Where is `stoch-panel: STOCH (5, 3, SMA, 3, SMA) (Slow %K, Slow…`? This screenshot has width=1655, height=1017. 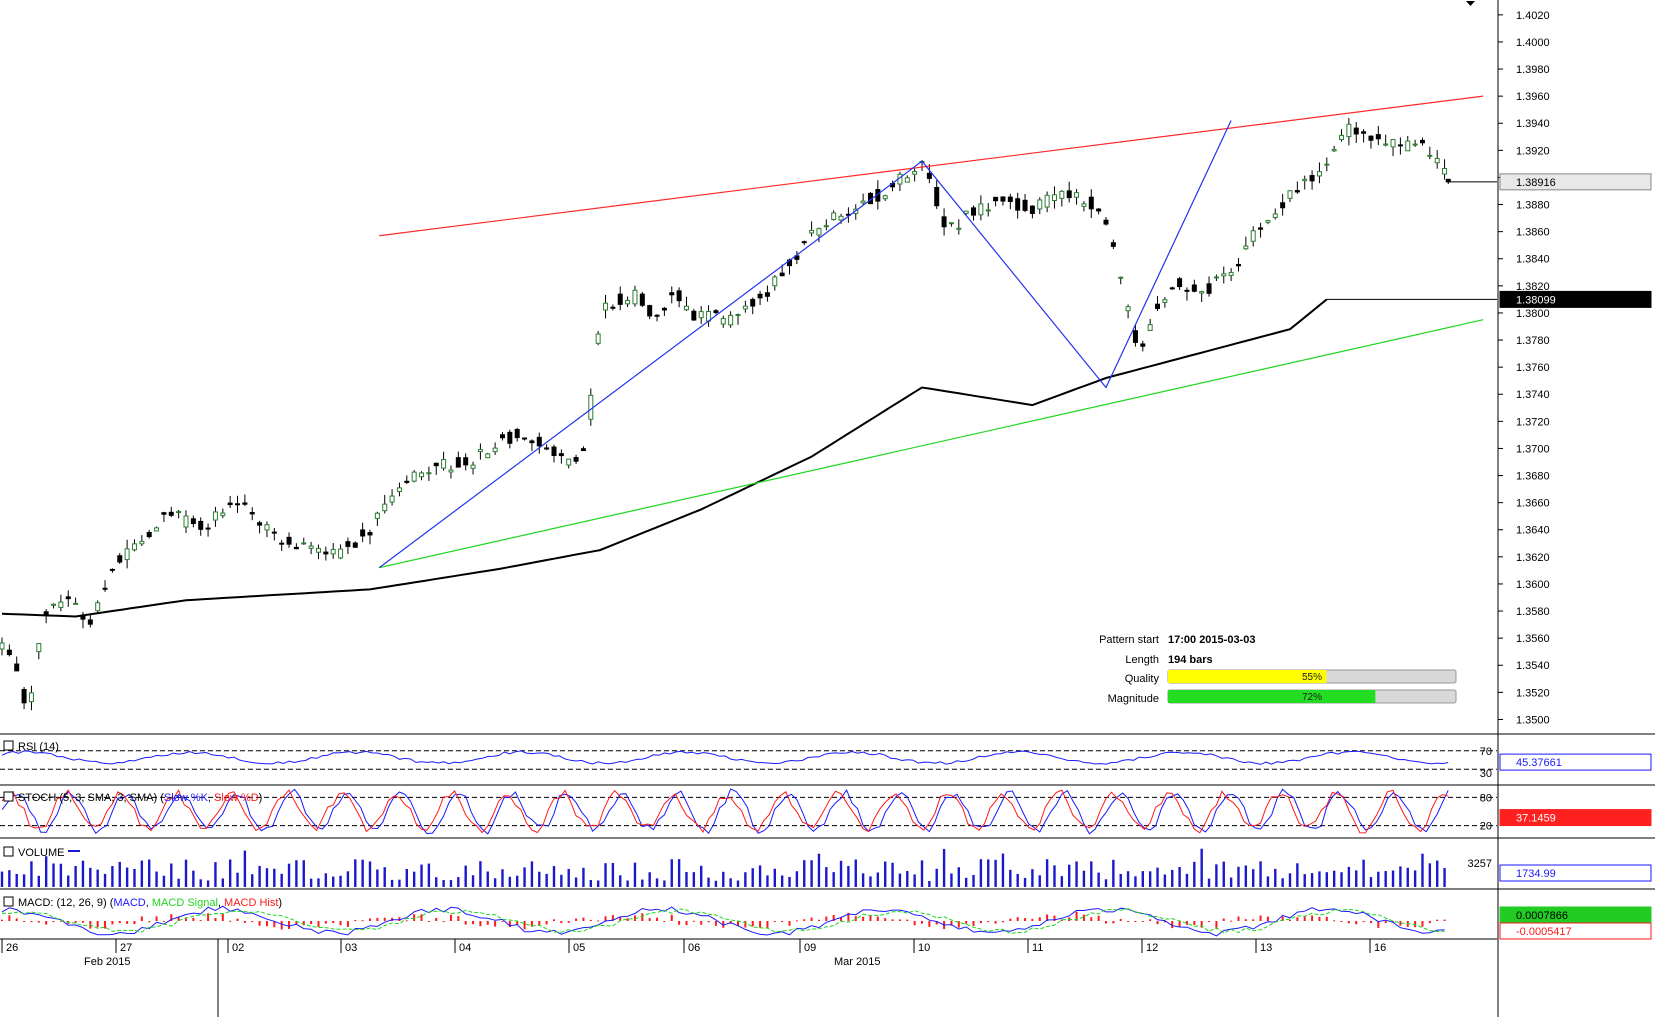 stoch-panel: STOCH (5, 3, SMA, 3, SMA) (Slow %K, Slow… is located at coordinates (748, 811).